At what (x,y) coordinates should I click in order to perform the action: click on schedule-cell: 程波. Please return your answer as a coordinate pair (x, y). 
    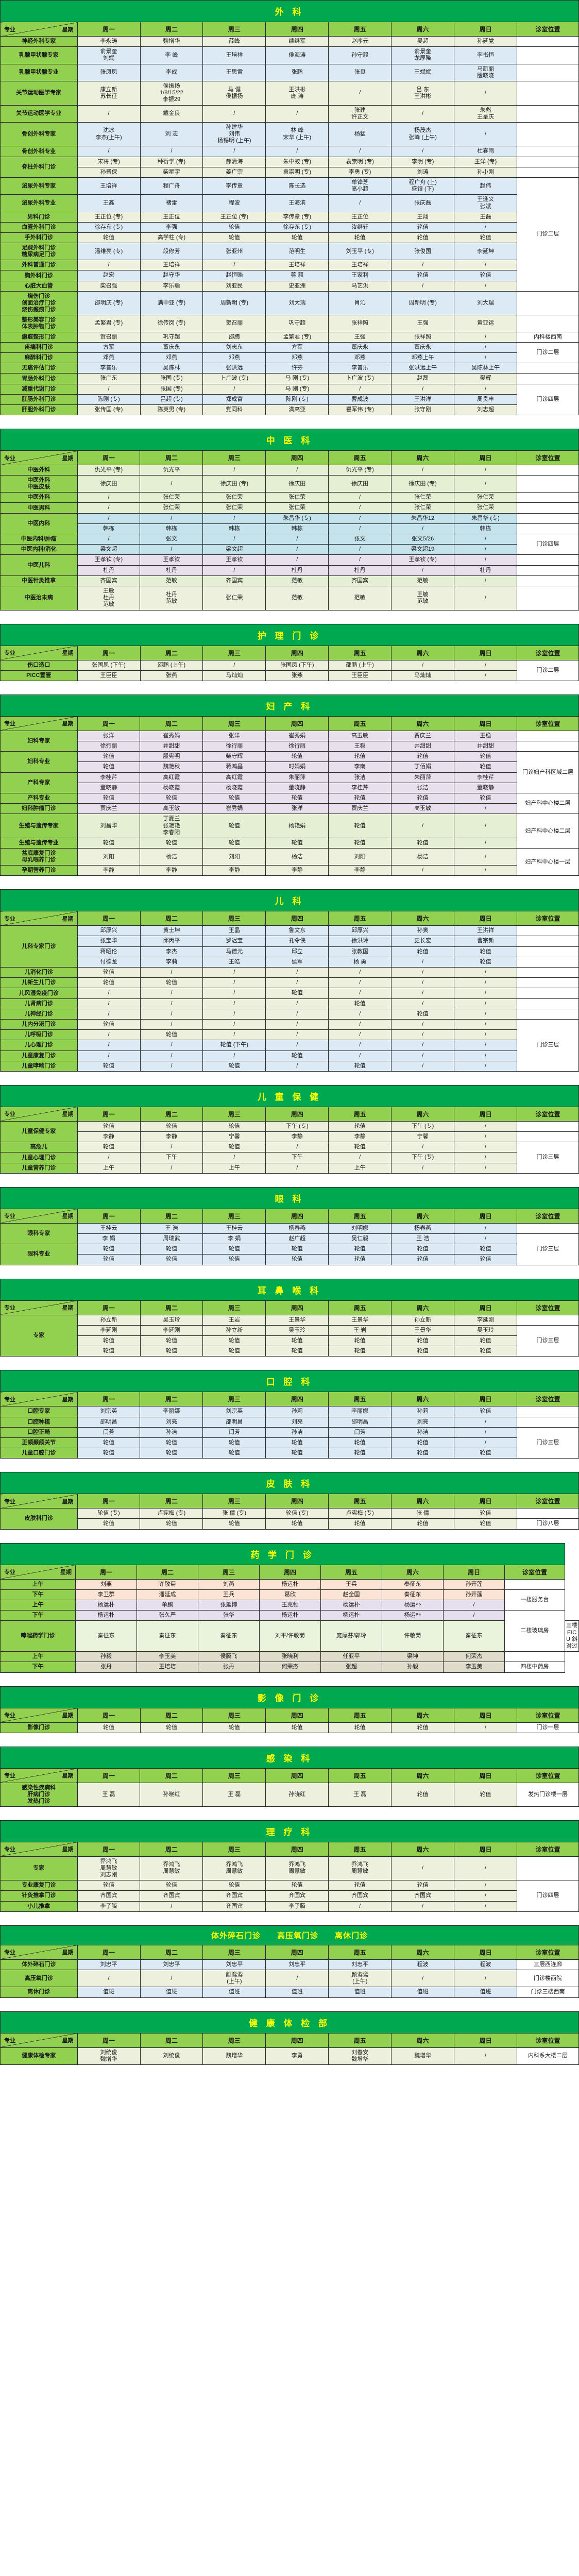
    Looking at the image, I should click on (234, 203).